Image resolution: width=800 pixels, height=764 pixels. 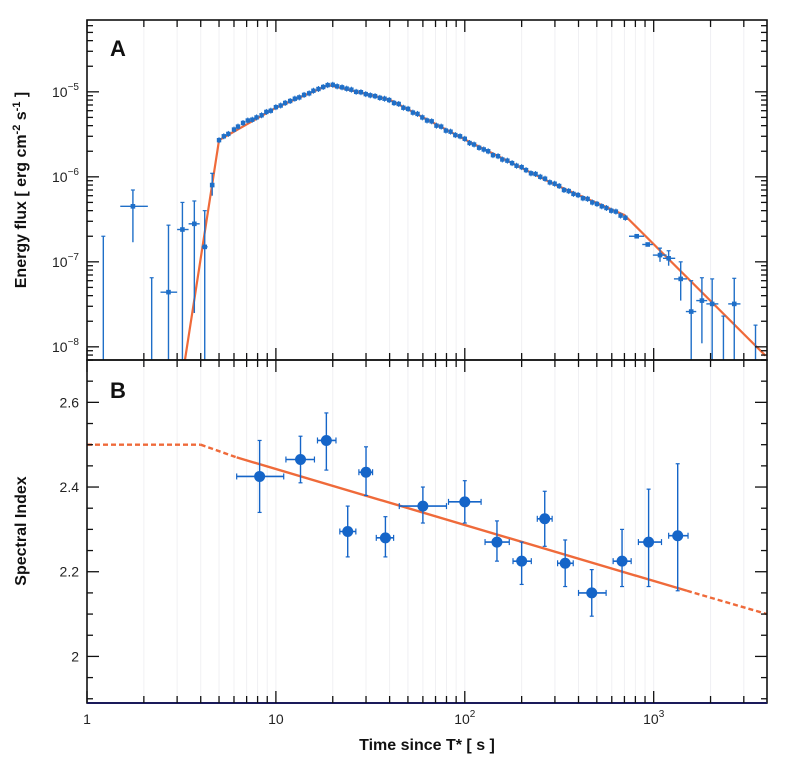 What do you see at coordinates (219, 451) in the screenshot?
I see `fit-dashed-early` at bounding box center [219, 451].